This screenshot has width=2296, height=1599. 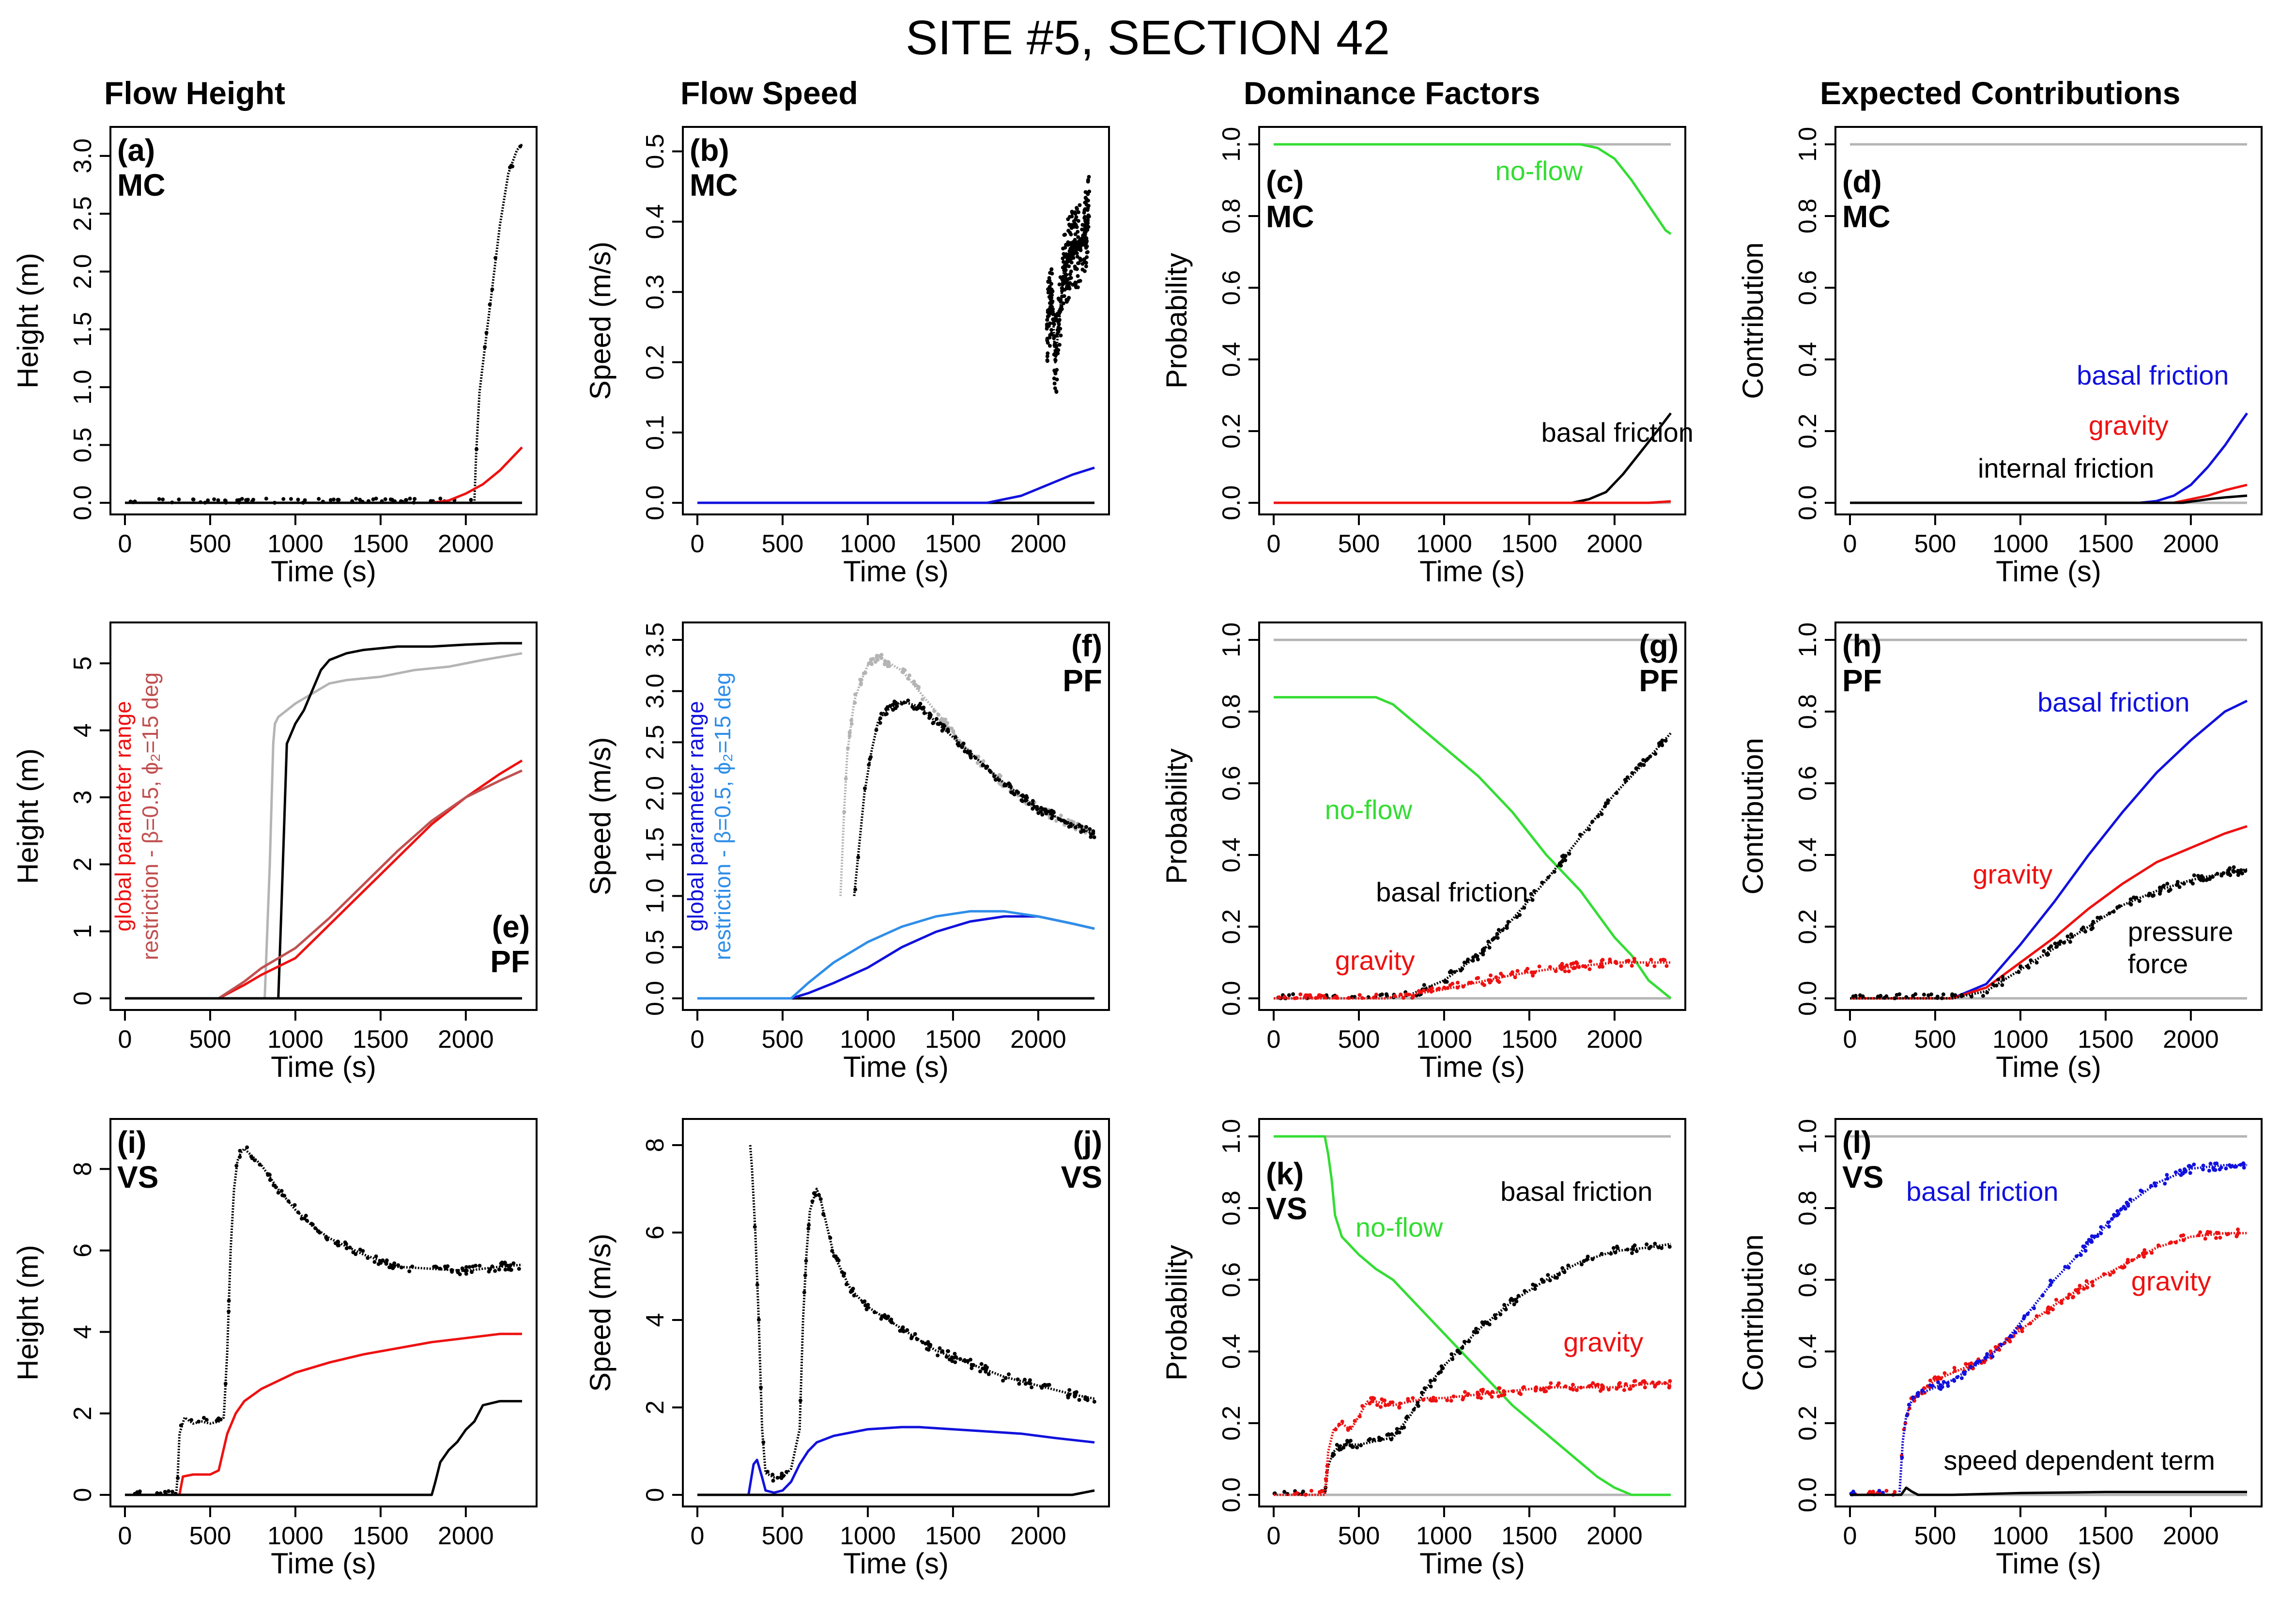 I want to click on x-tick-label: 2000, so click(x=2191, y=1039).